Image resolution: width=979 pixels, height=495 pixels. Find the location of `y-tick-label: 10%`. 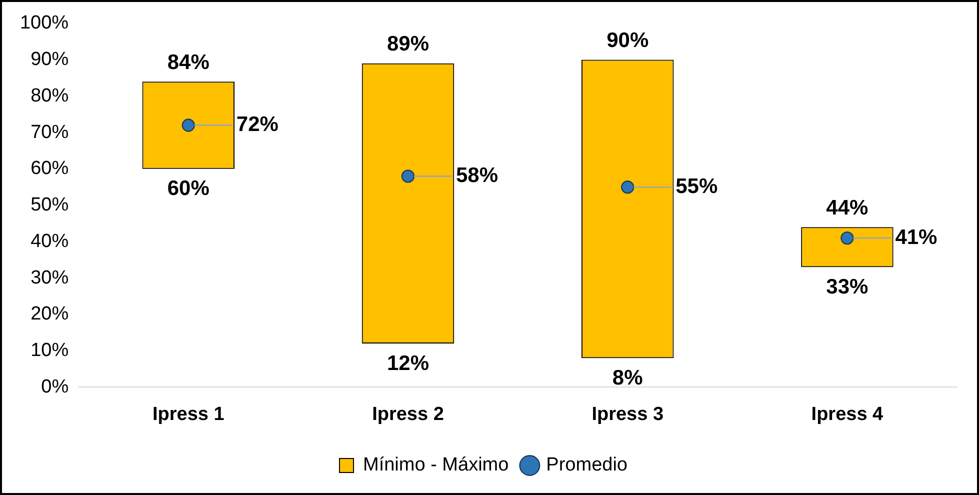

y-tick-label: 10% is located at coordinates (49, 351).